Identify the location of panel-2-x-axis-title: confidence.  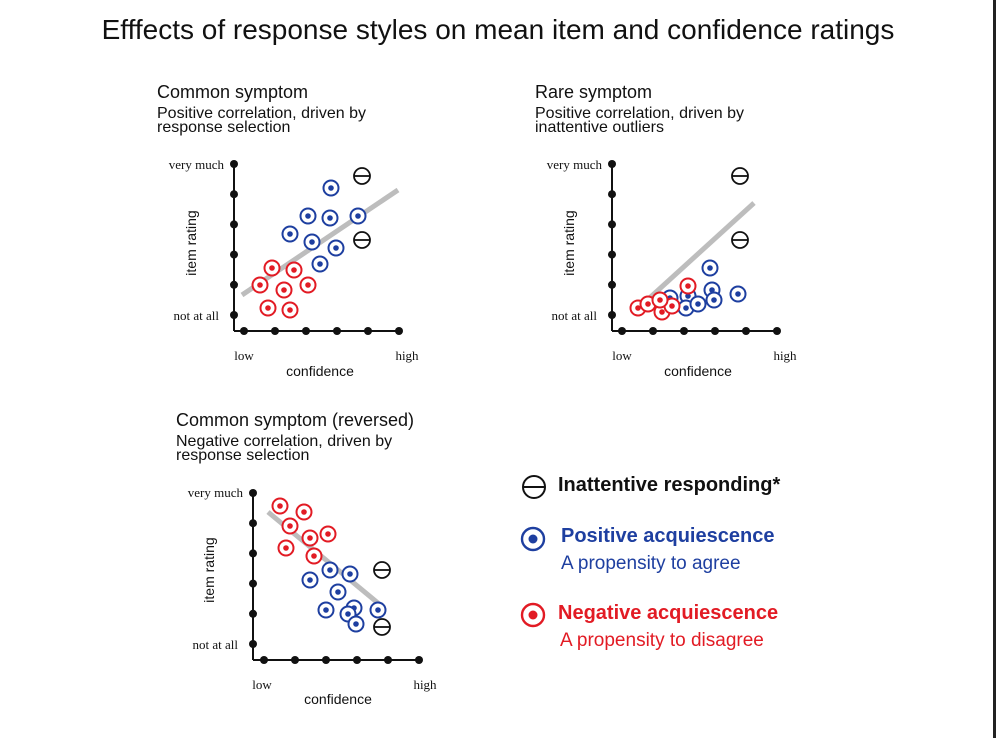
(698, 371).